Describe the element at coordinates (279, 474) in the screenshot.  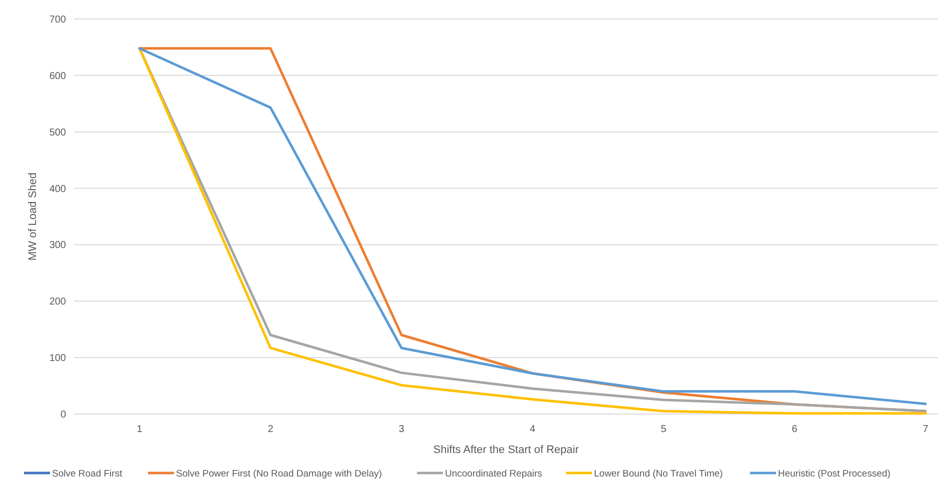
I see `legend-label: Solve Power First (No Road Damage with Delay)` at that location.